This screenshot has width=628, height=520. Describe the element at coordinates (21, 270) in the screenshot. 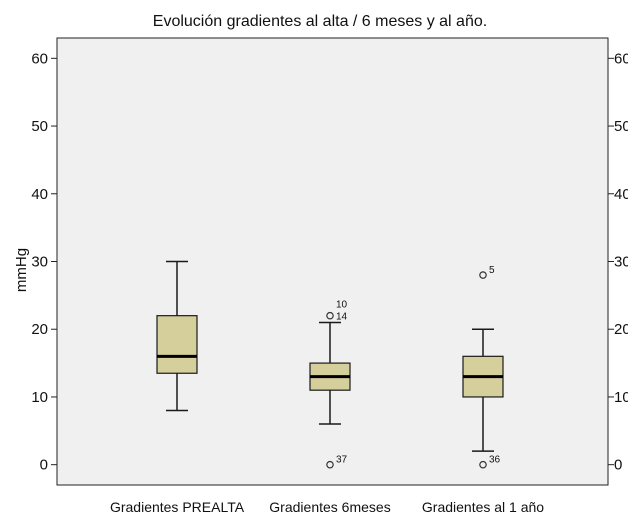

I see `y-axis-title: mmHg` at that location.